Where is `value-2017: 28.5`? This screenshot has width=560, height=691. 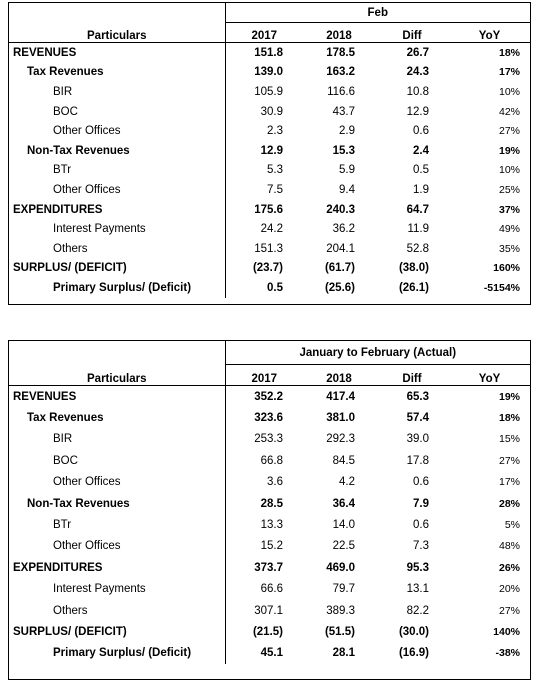
value-2017: 28.5 is located at coordinates (271, 503).